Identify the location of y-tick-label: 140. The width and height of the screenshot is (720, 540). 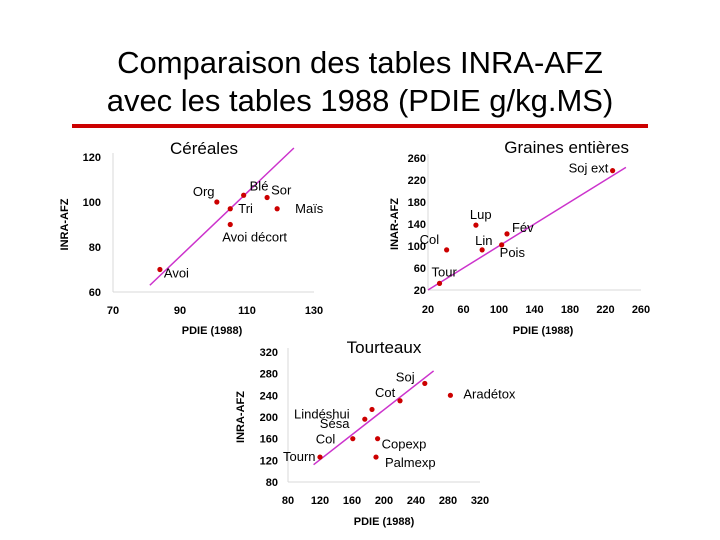
(417, 225).